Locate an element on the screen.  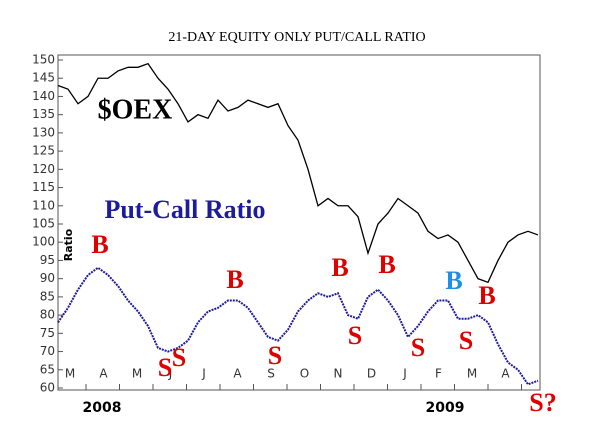
year-label: 2009 is located at coordinates (445, 408).